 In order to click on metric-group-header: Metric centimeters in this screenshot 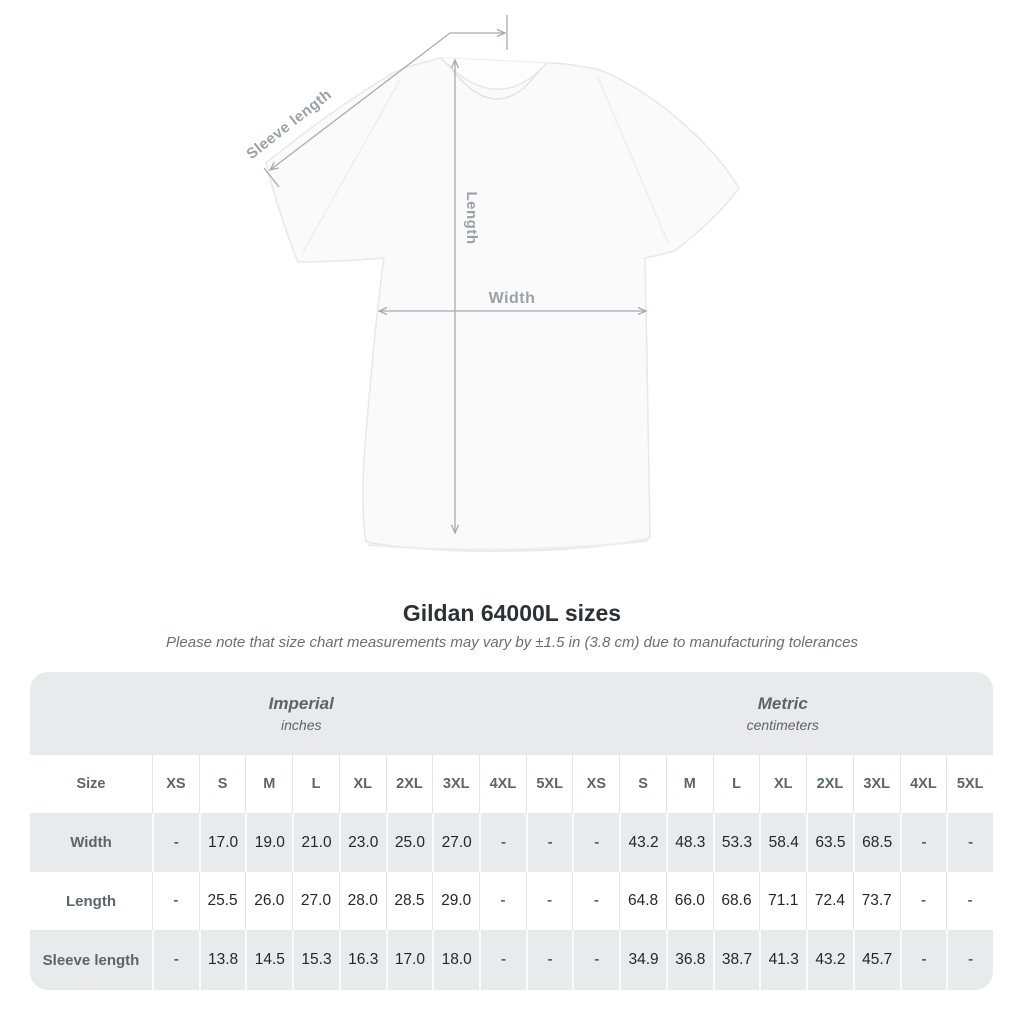, I will do `click(783, 713)`.